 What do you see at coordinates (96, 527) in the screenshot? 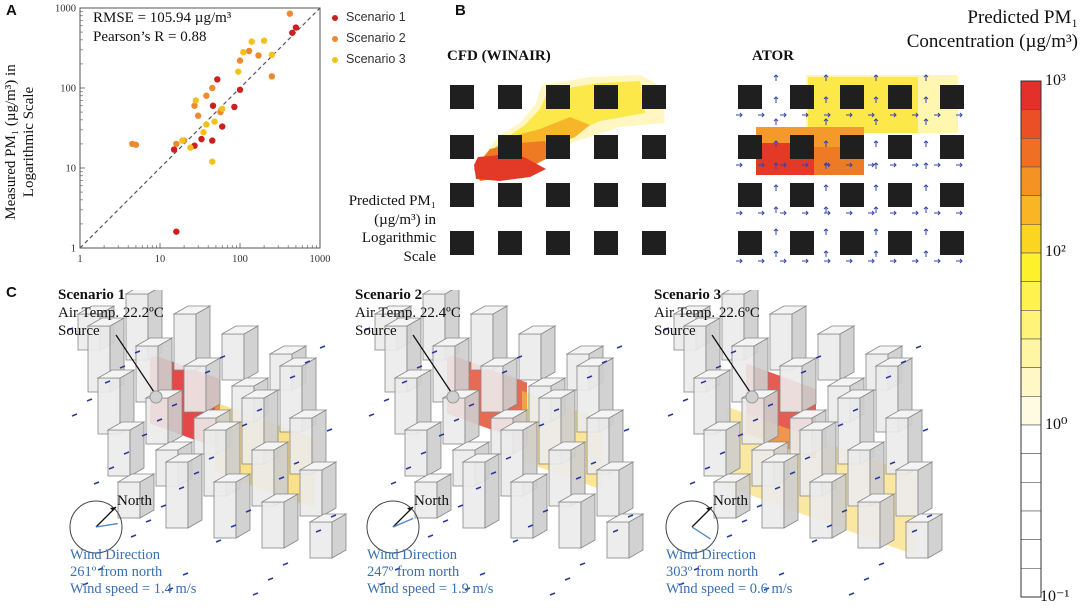
I see `compass-circle` at bounding box center [96, 527].